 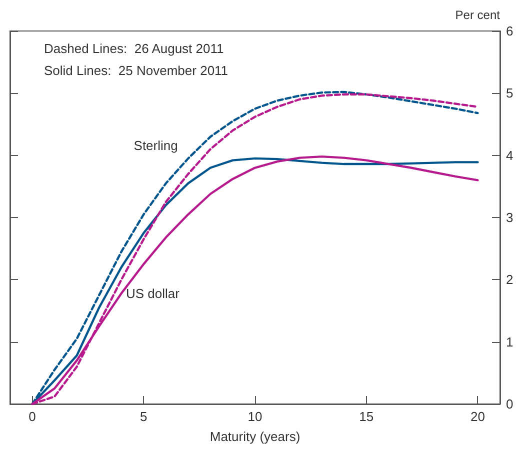 What do you see at coordinates (136, 70) in the screenshot?
I see `annotation: Solid Lines: 25 November 2011` at bounding box center [136, 70].